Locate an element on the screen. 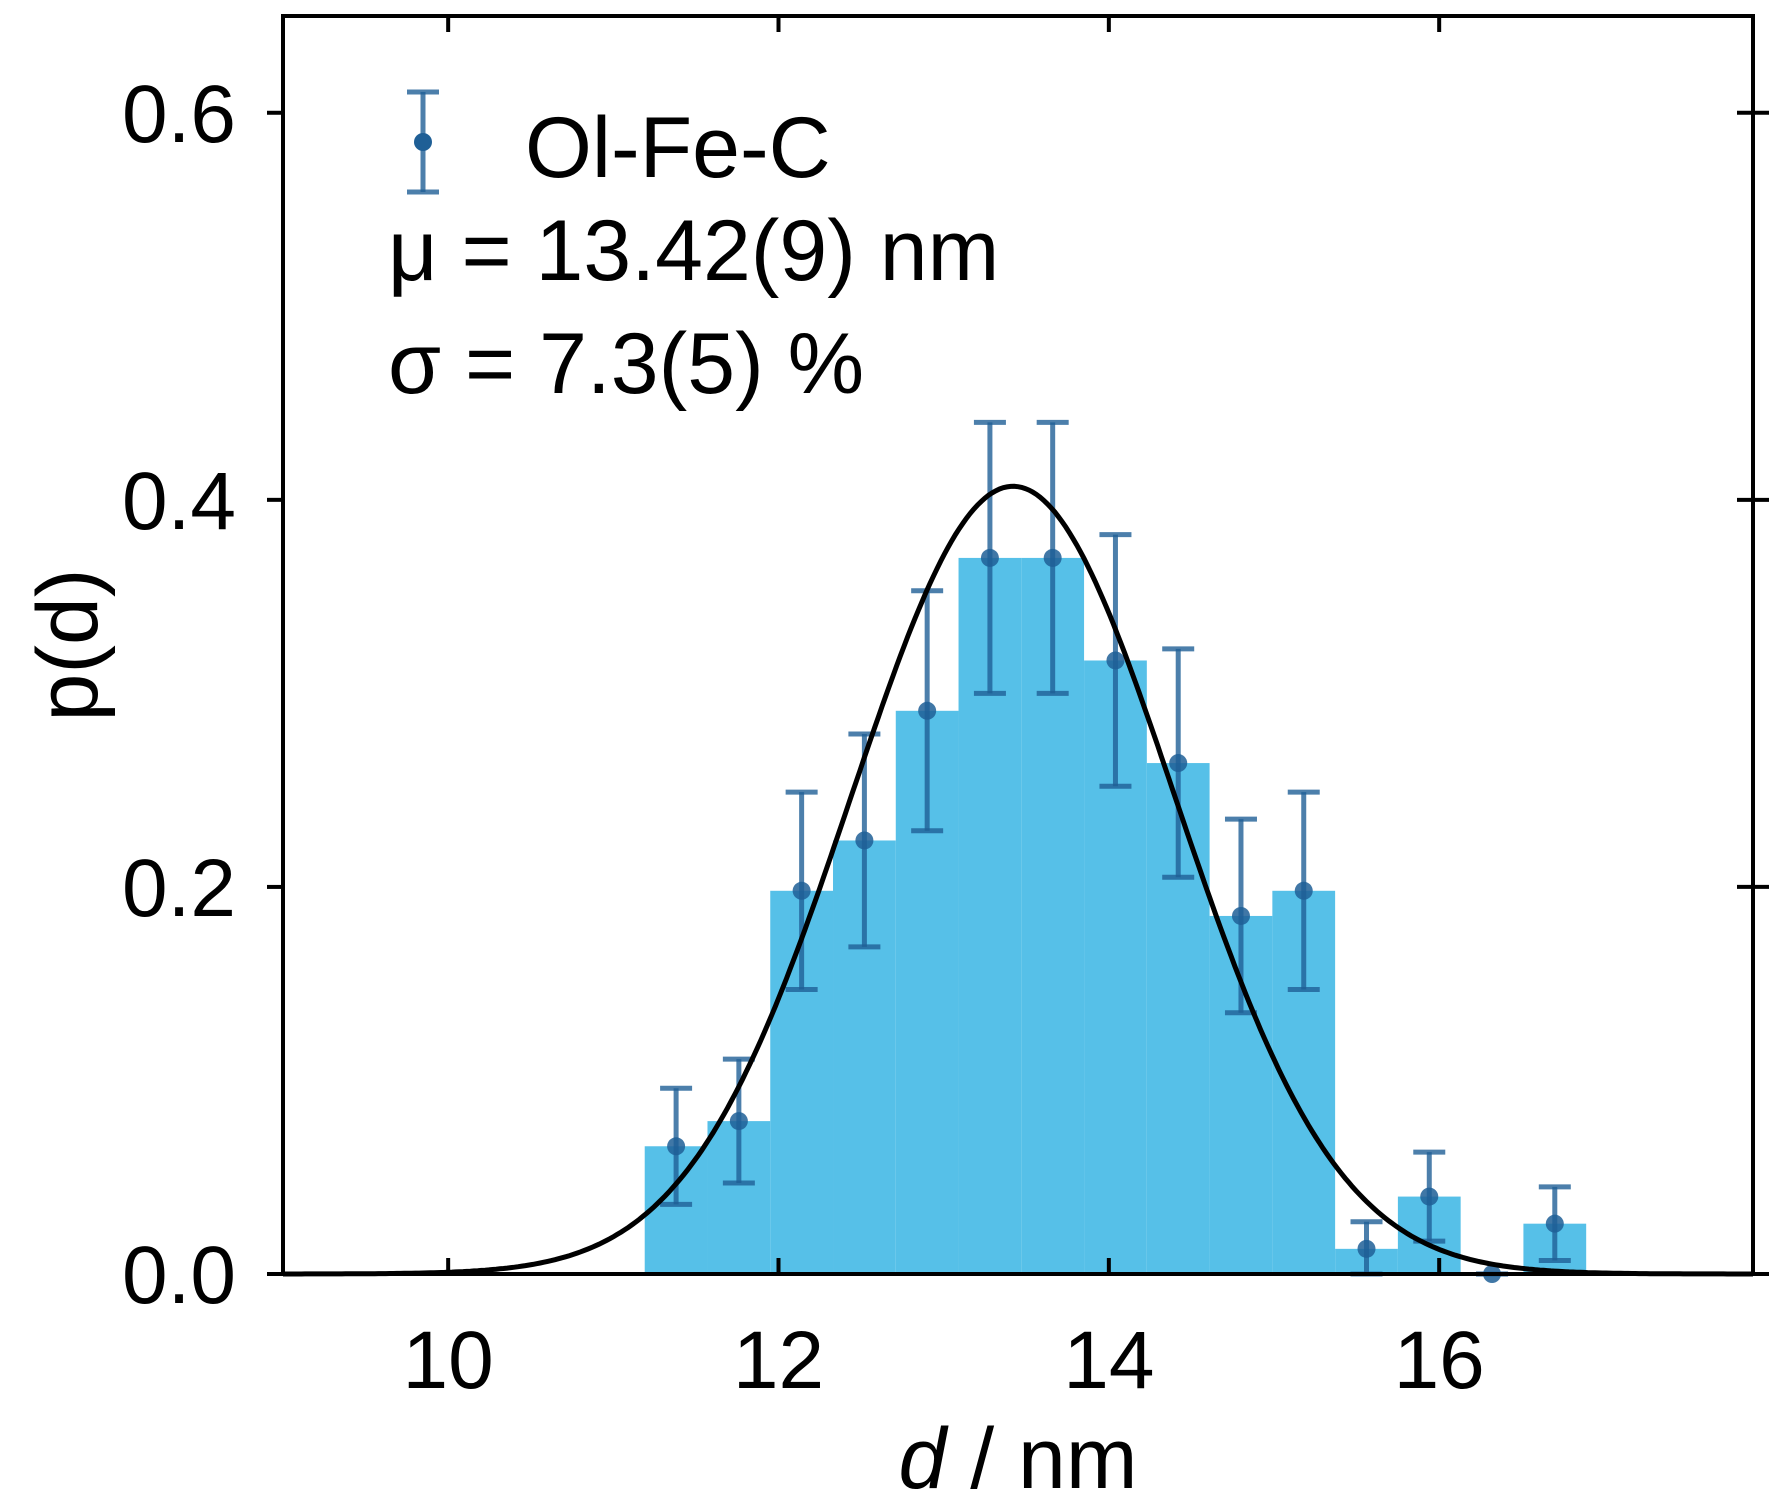 Image resolution: width=1770 pixels, height=1500 pixels. x-tick-label: 10 is located at coordinates (448, 1360).